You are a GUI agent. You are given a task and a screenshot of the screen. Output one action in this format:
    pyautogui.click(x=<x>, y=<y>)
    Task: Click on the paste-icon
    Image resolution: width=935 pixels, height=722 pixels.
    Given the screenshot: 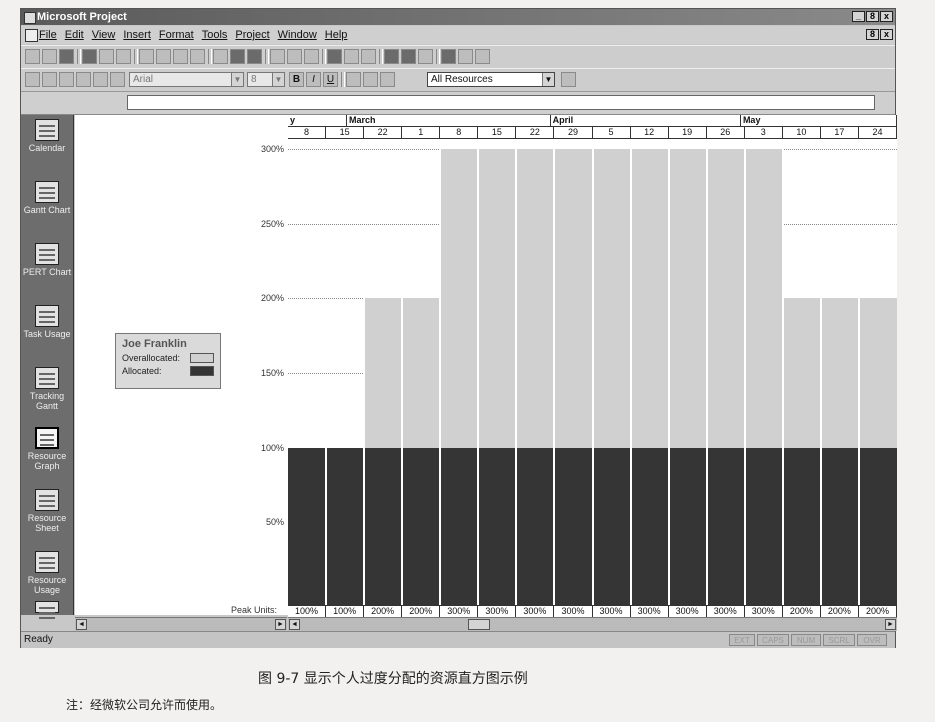 What is the action you would take?
    pyautogui.click(x=180, y=56)
    